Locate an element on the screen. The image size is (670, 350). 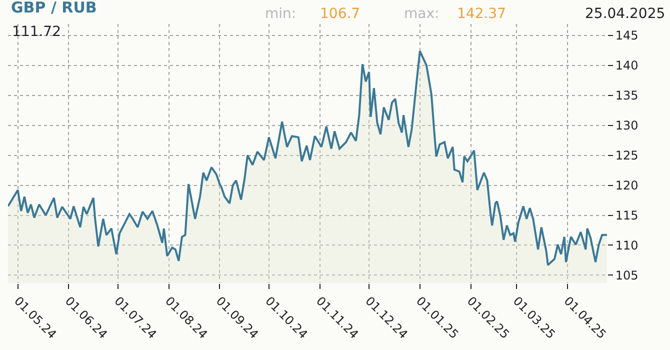
y-tick-label: 105 is located at coordinates (626, 275).